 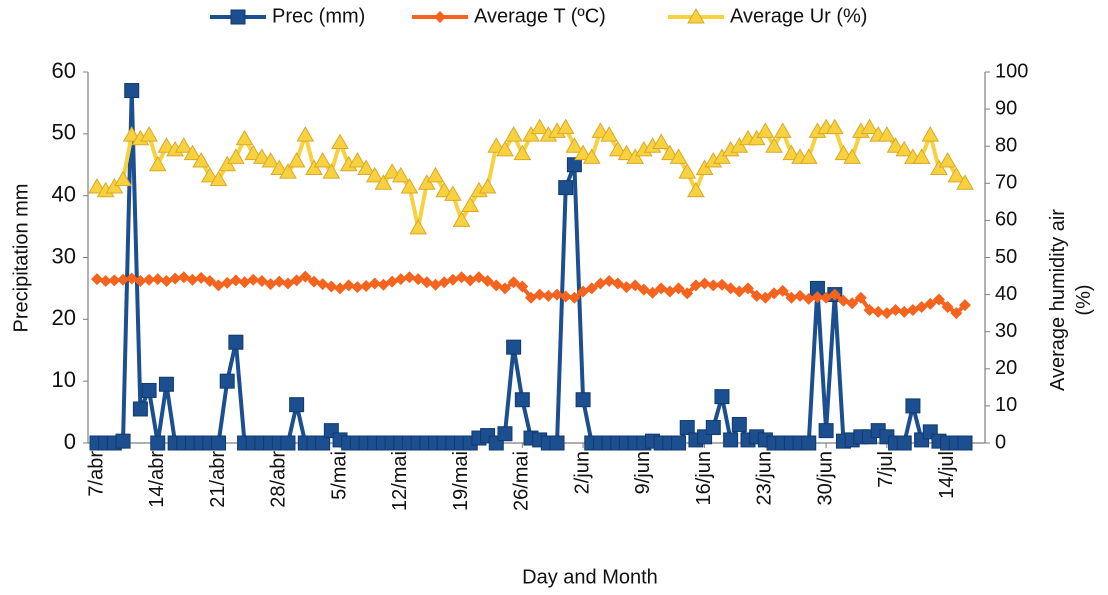 I want to click on y2-tick-label: 50, so click(x=1006, y=257).